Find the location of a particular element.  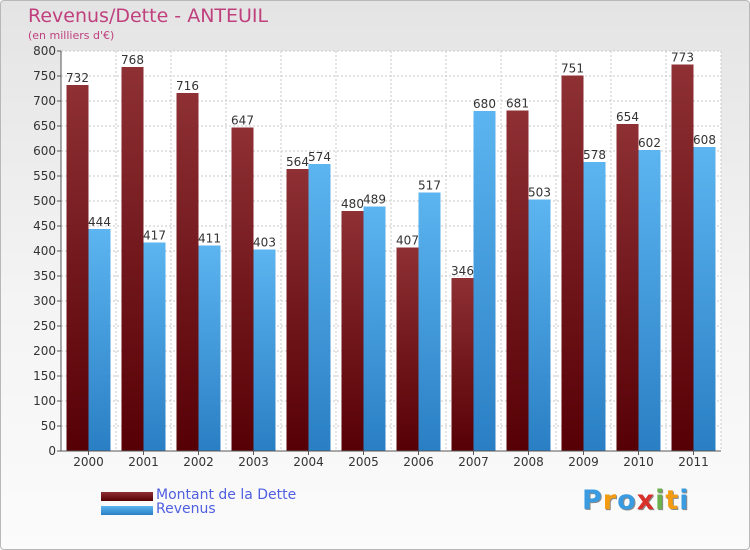

y-tick-label: 0 is located at coordinates (52, 451).